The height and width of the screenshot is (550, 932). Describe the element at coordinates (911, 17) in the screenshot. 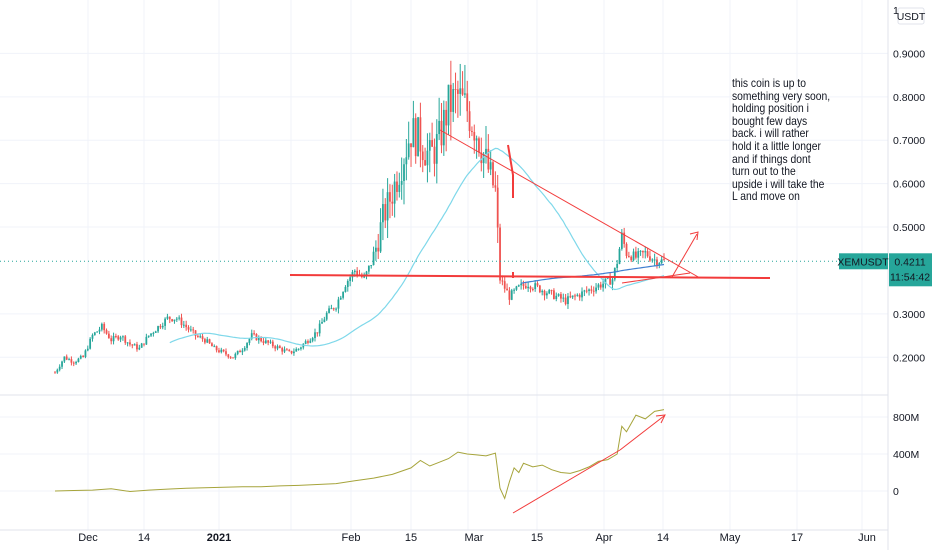

I see `currency-label: USDT` at that location.